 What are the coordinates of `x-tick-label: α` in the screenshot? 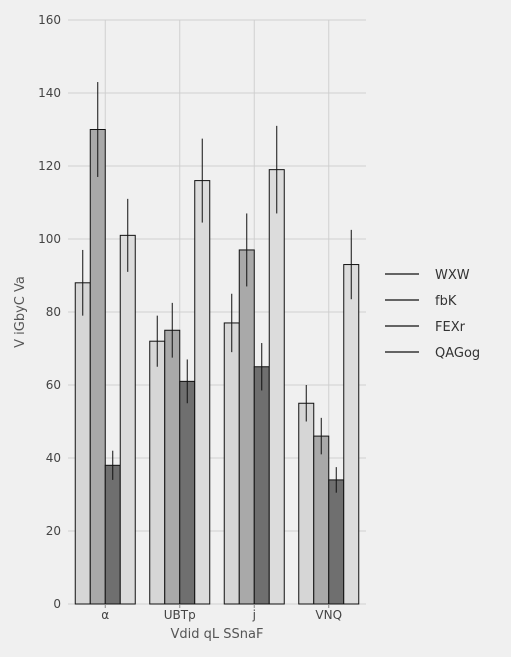 It's located at (105, 615).